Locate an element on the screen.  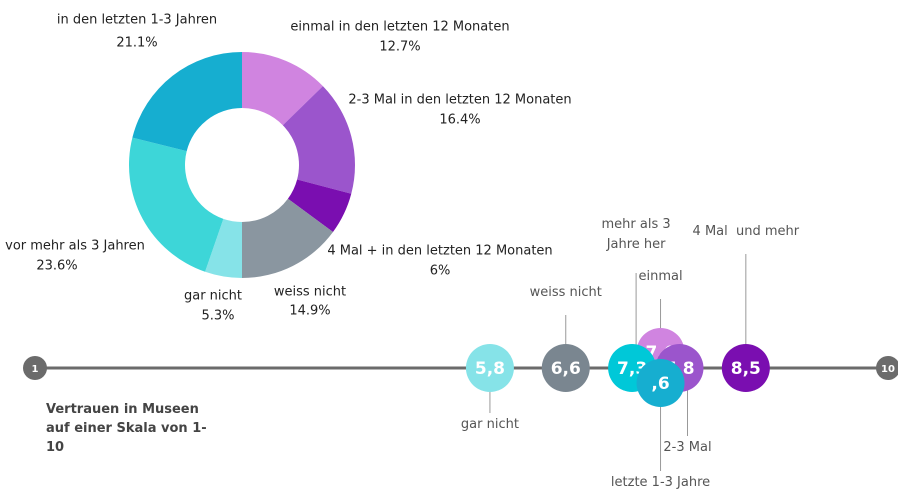
tick-label: 10 is located at coordinates (888, 369).